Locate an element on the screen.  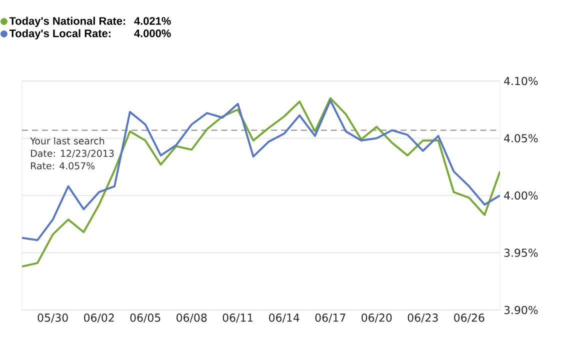
x-tick-label: 05/30 is located at coordinates (53, 318).